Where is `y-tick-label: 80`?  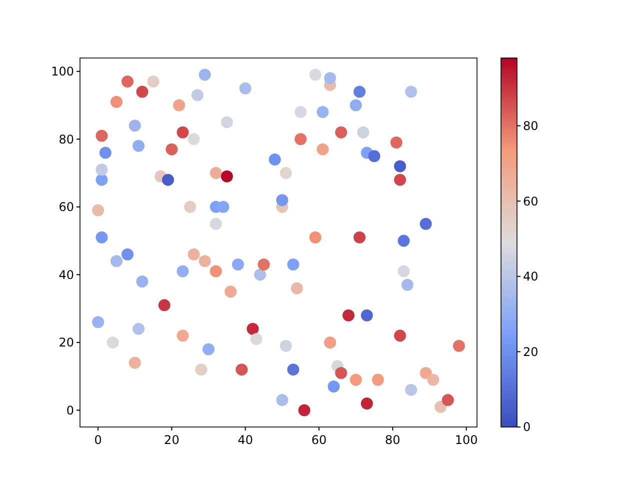
y-tick-label: 80 is located at coordinates (66, 139).